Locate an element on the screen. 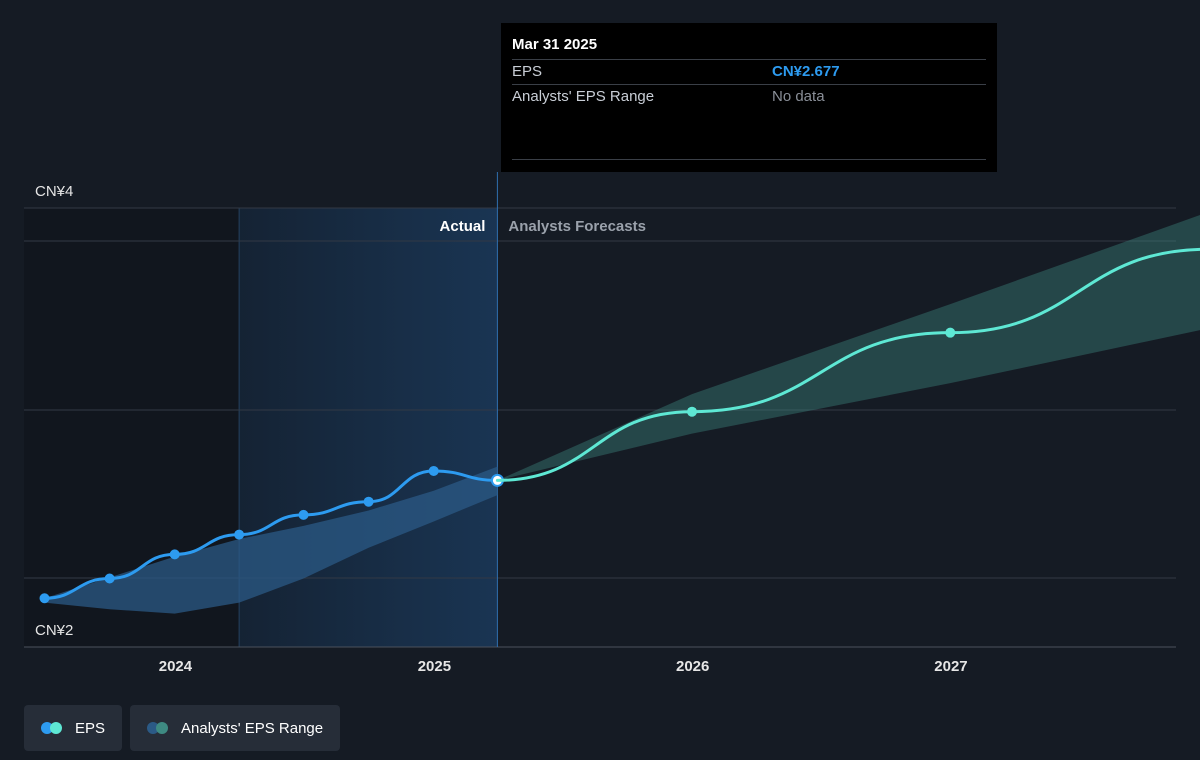 This screenshot has height=760, width=1200. tooltip-eps-value: CN¥2.677 is located at coordinates (806, 71).